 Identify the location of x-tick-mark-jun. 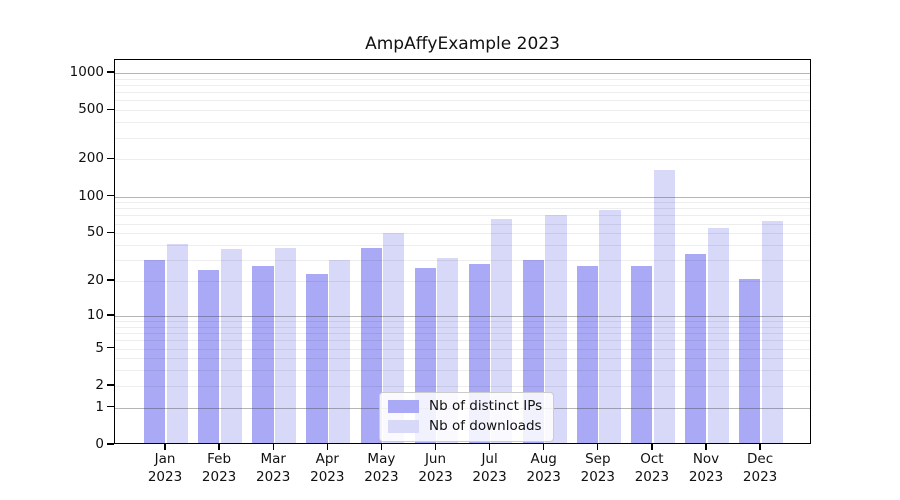
(435, 447).